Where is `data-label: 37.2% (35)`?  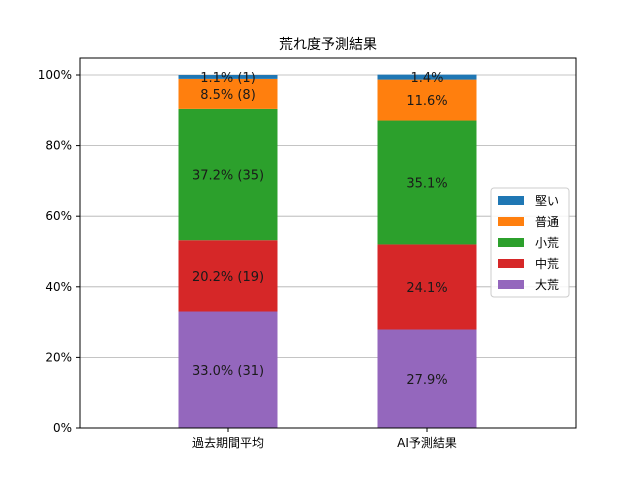 data-label: 37.2% (35) is located at coordinates (228, 176).